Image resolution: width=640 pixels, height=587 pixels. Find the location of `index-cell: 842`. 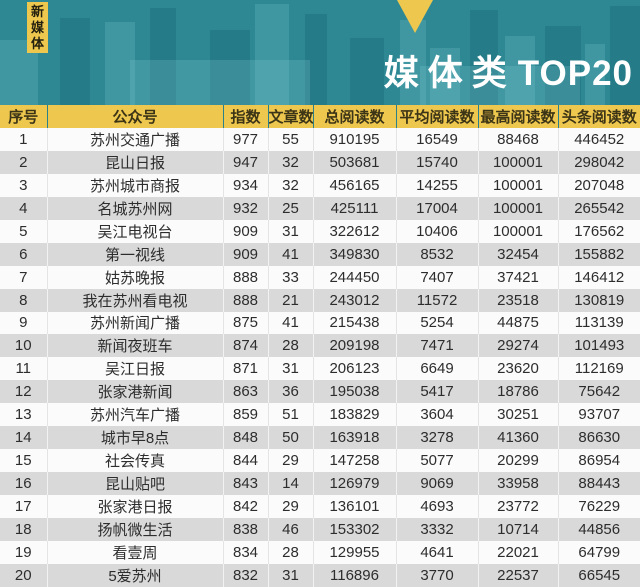

index-cell: 842 is located at coordinates (245, 506).